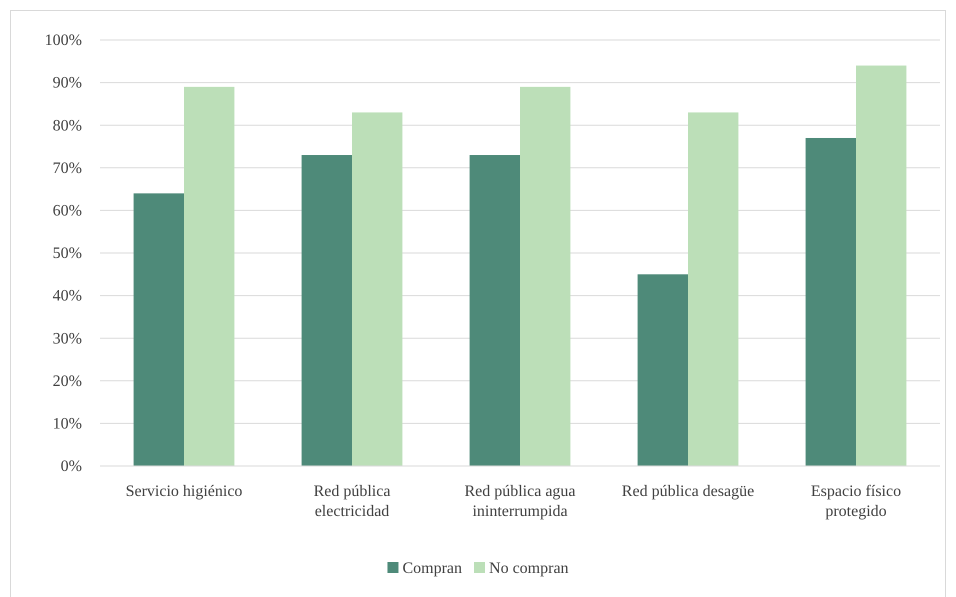 The image size is (956, 597). I want to click on y-tick-label: 80%, so click(67, 125).